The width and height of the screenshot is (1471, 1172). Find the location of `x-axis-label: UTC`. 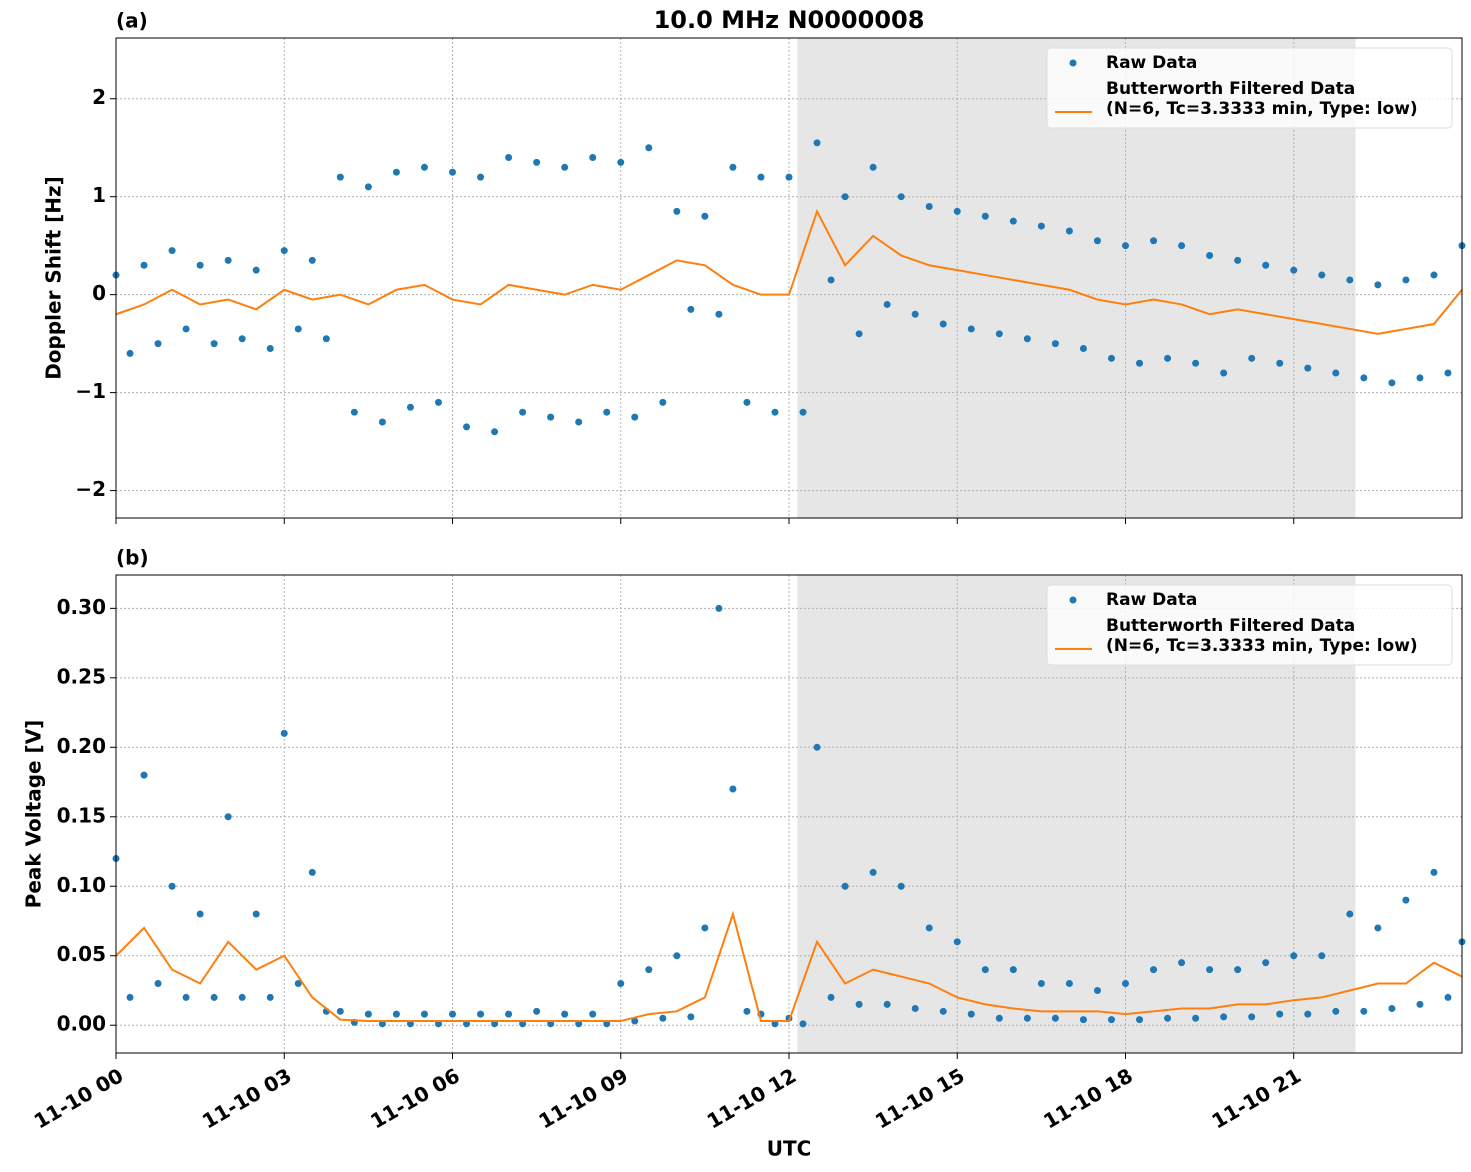

x-axis-label: UTC is located at coordinates (789, 1149).